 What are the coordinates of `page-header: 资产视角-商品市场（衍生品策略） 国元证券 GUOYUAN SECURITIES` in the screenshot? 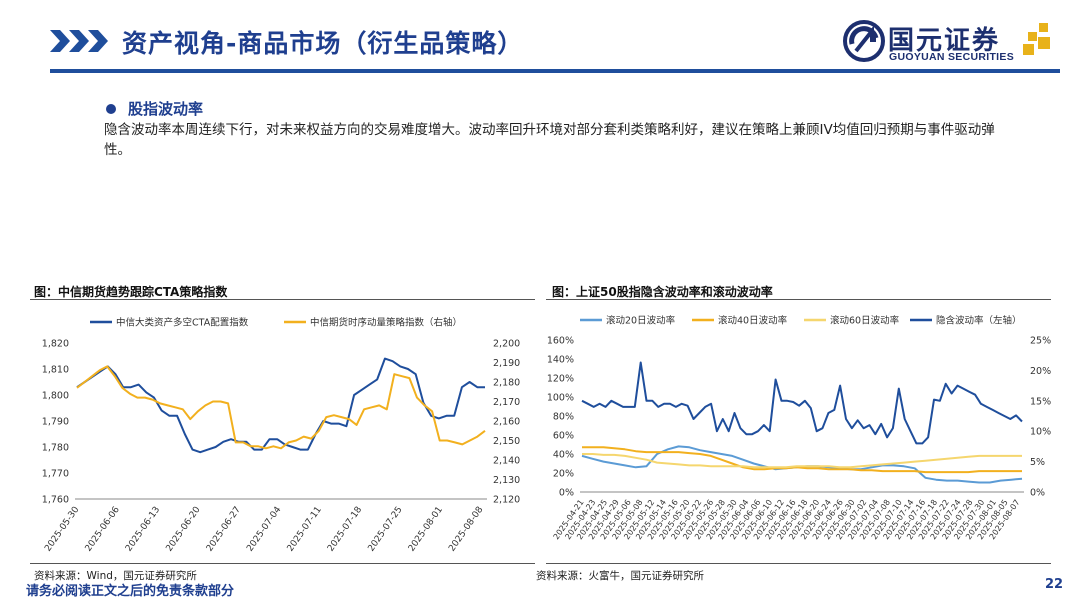 It's located at (540, 39).